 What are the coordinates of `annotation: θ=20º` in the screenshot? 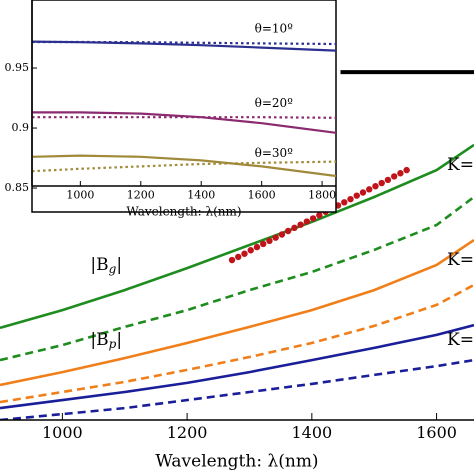 It's located at (274, 102).